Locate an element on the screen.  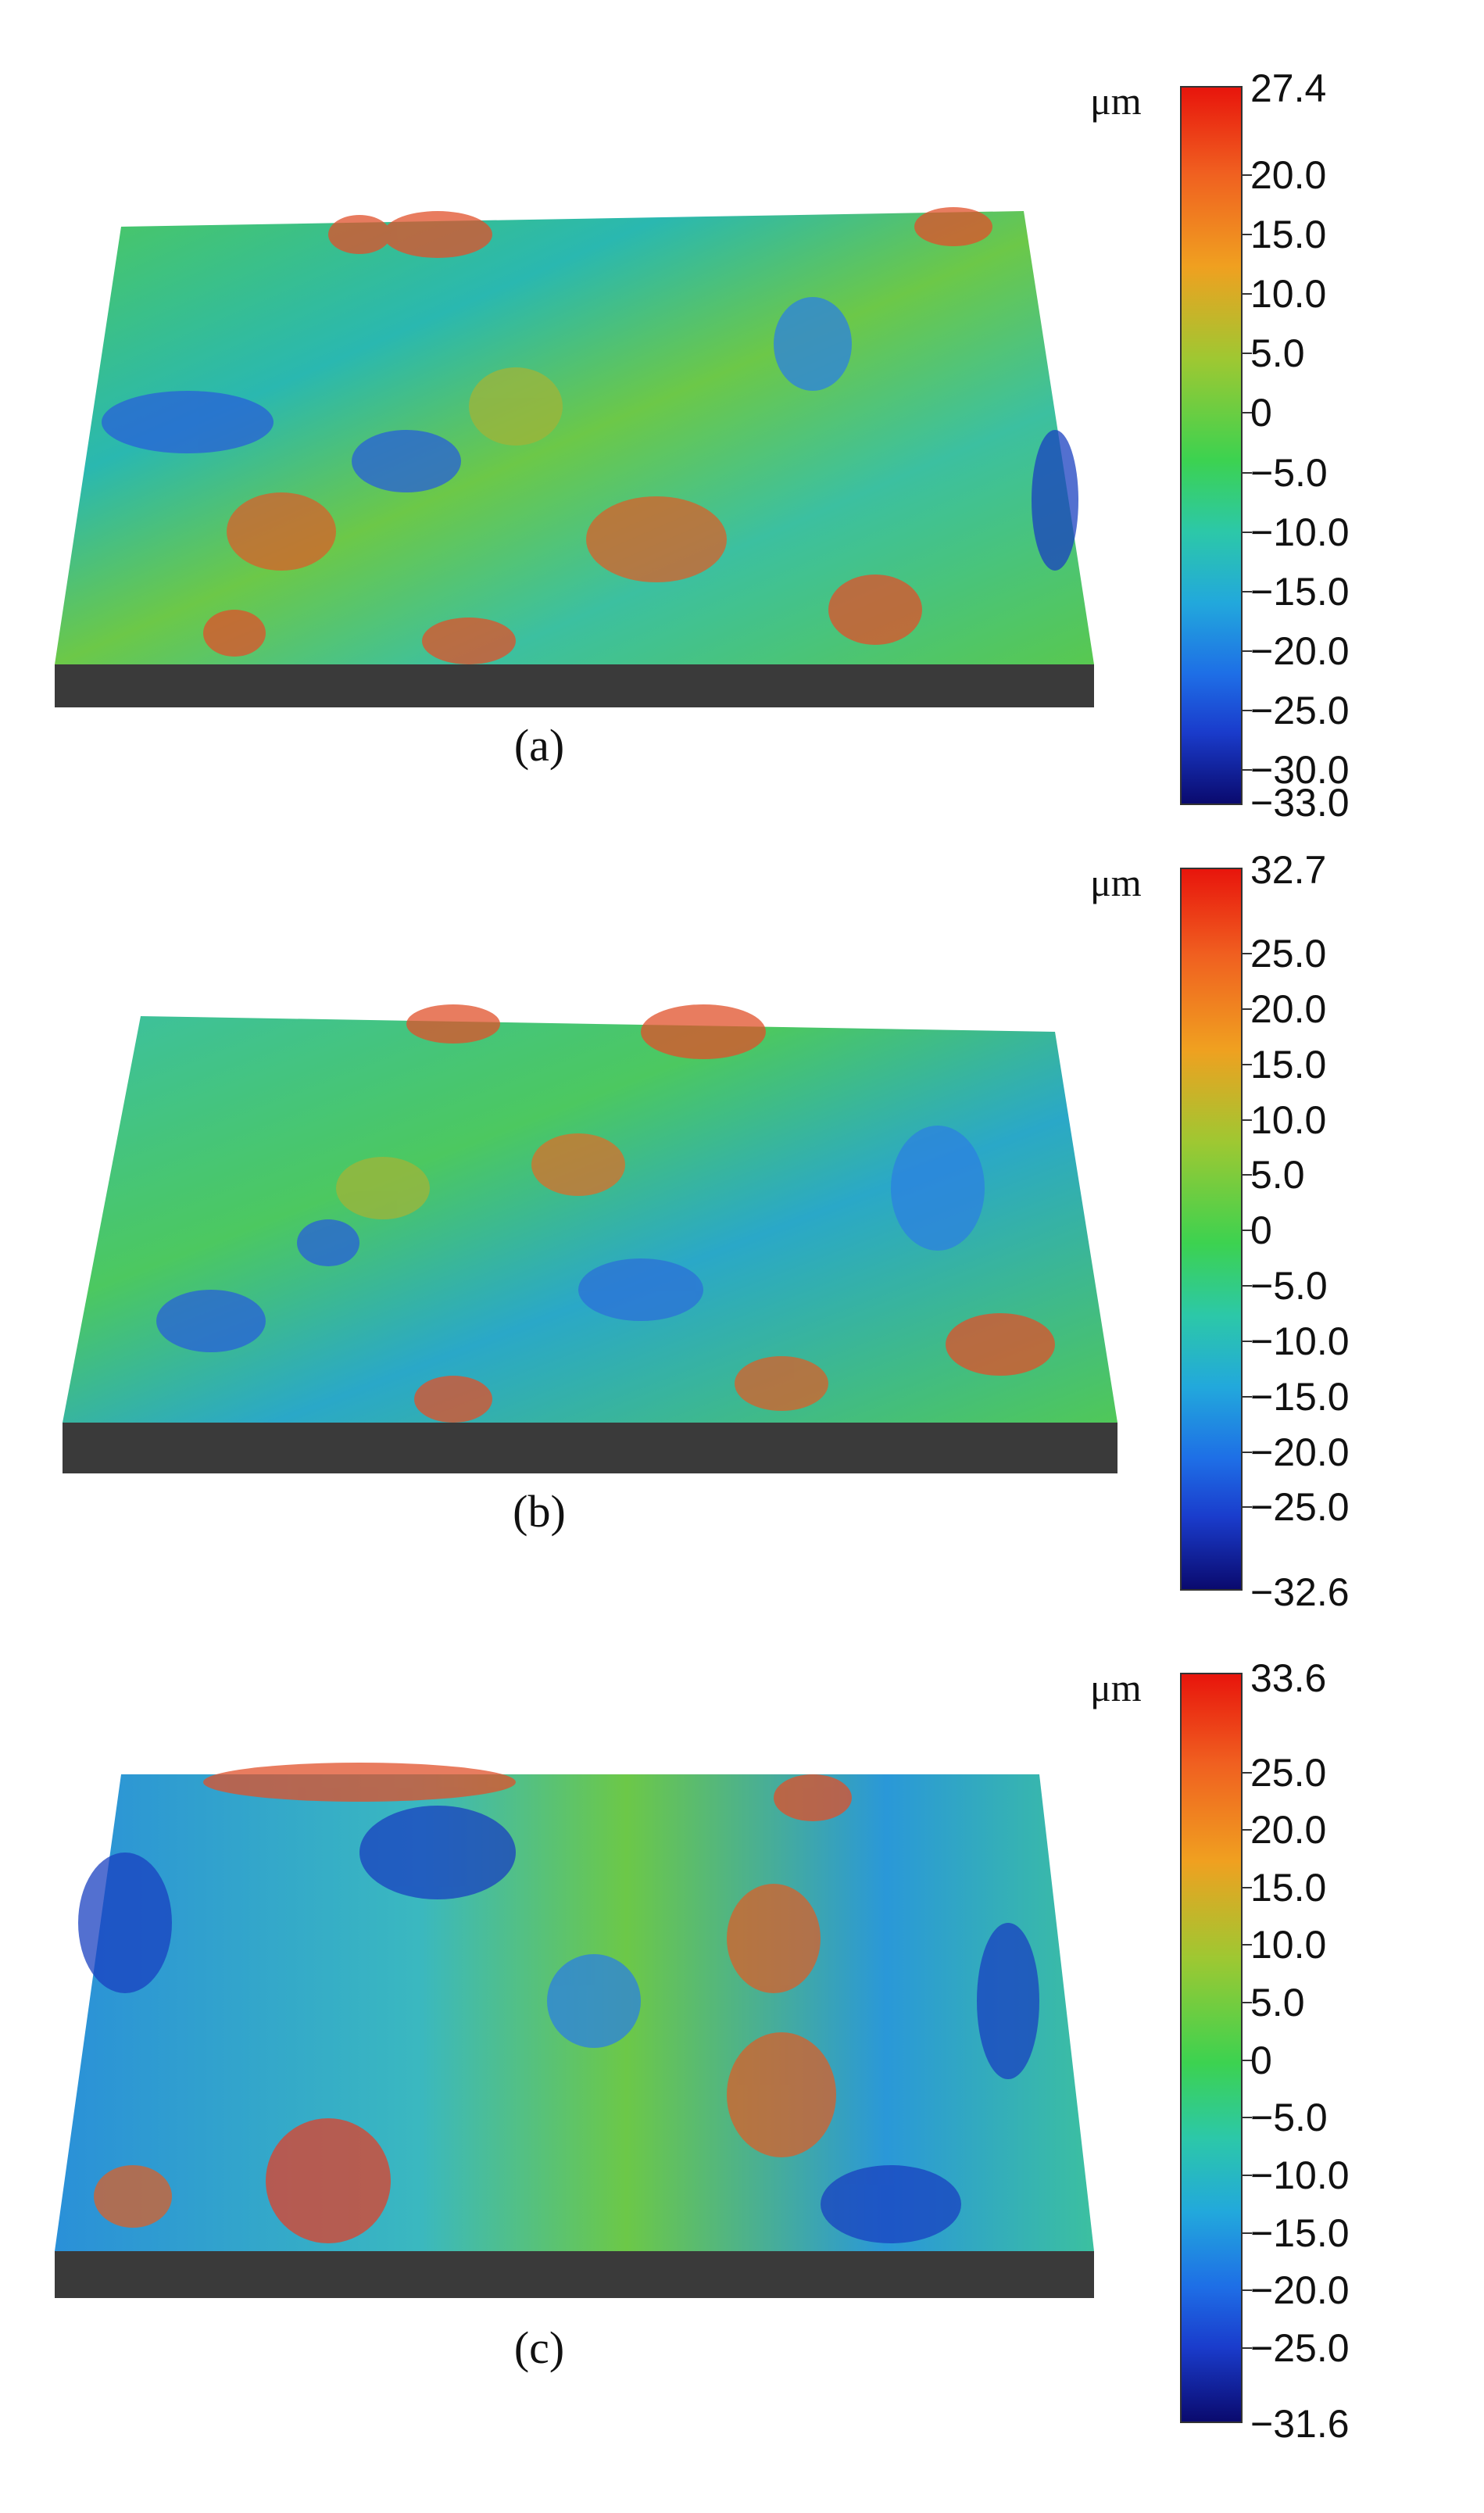
colorbar-max-c: 33.6 is located at coordinates (1288, 1678).